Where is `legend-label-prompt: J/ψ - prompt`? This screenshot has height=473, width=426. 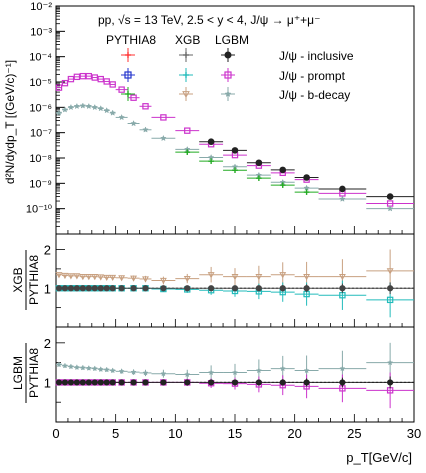 legend-label-prompt: J/ψ - prompt is located at coordinates (312, 76).